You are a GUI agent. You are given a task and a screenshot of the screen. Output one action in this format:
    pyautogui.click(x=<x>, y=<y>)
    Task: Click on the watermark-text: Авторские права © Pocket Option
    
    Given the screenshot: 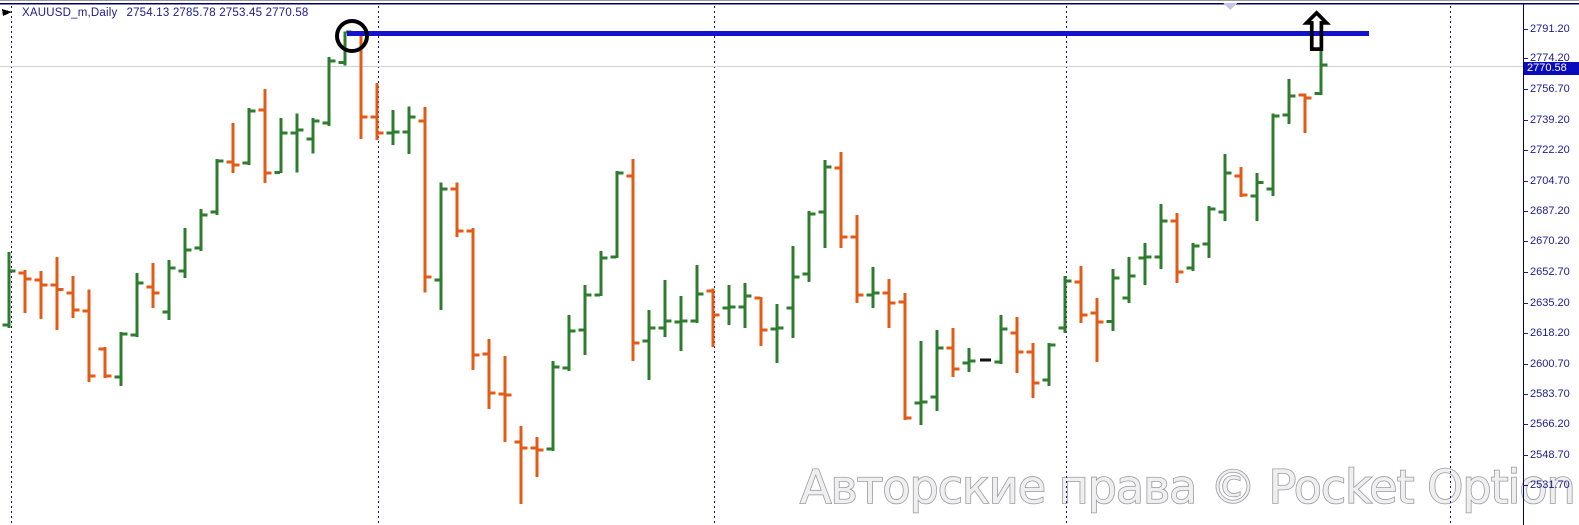 What is the action you would take?
    pyautogui.click(x=1187, y=487)
    